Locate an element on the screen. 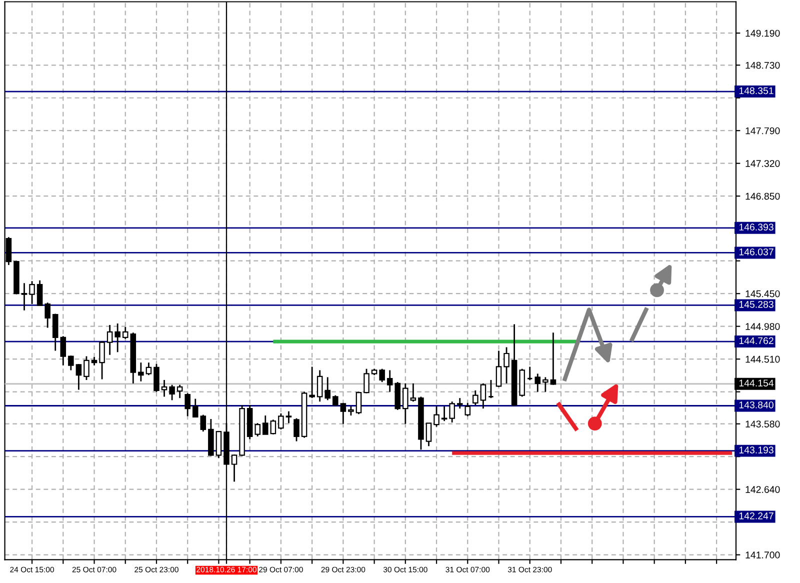  ref-line-label: 142.247 is located at coordinates (756, 516).